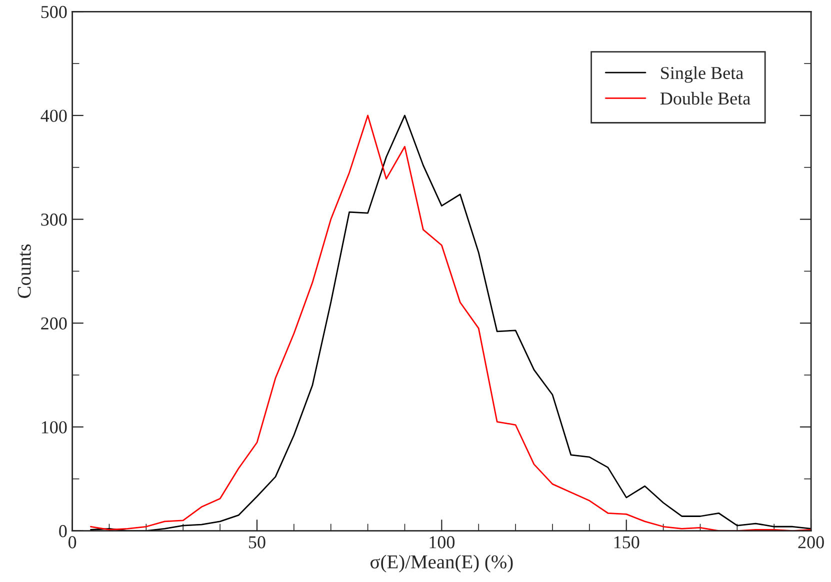  Describe the element at coordinates (441, 563) in the screenshot. I see `x-axis-title: σ(E)/Mean(E) (%)` at that location.